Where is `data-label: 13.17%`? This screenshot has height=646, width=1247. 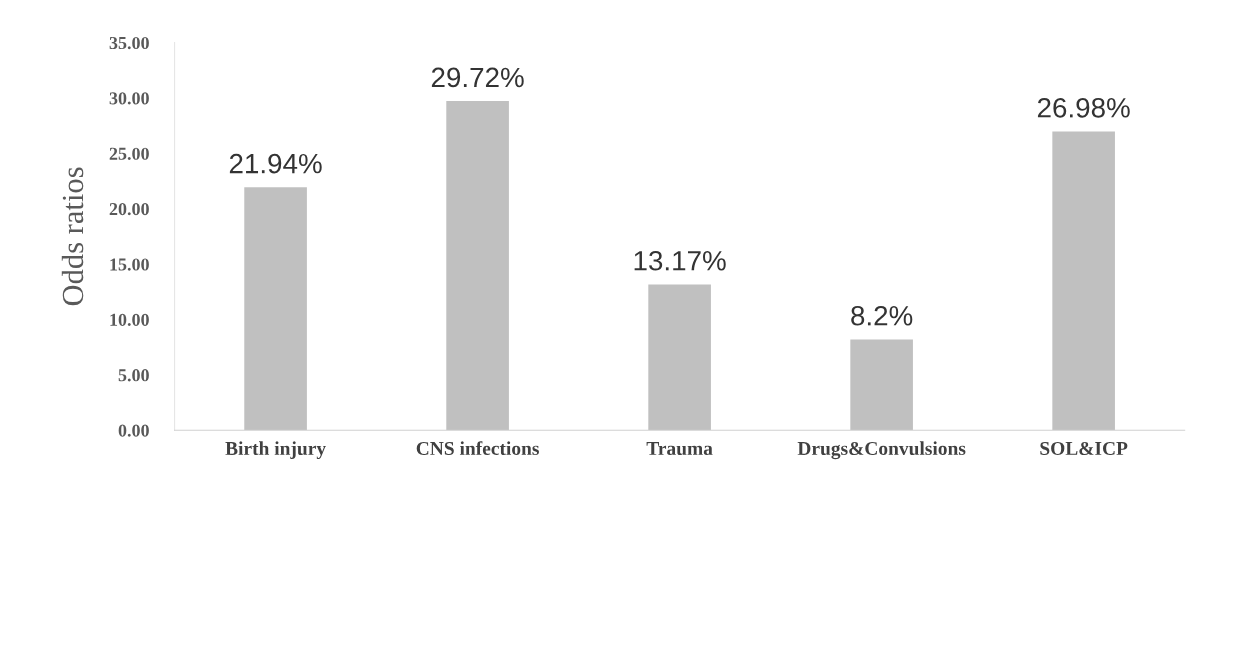 data-label: 13.17% is located at coordinates (680, 260).